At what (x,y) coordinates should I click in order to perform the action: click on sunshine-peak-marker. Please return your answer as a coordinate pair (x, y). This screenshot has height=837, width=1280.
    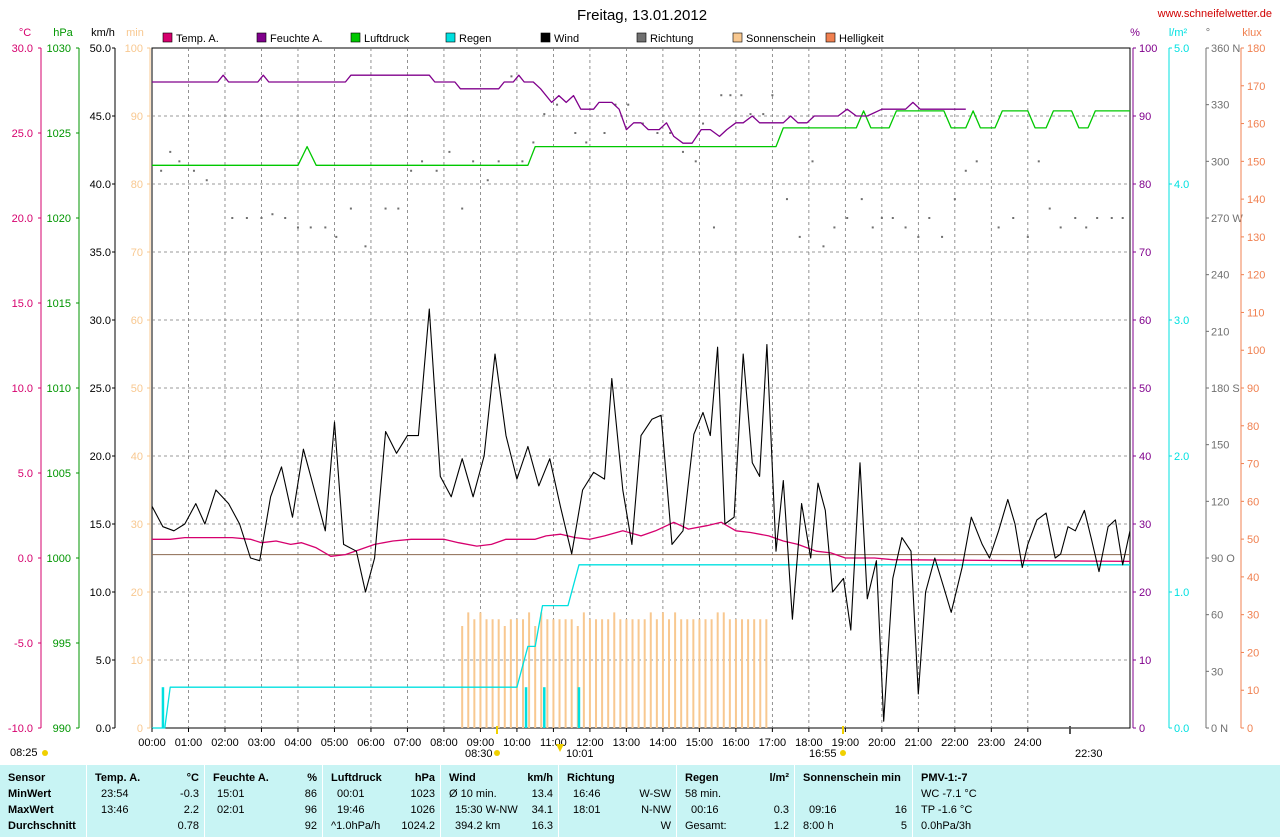
    Looking at the image, I should click on (560, 748).